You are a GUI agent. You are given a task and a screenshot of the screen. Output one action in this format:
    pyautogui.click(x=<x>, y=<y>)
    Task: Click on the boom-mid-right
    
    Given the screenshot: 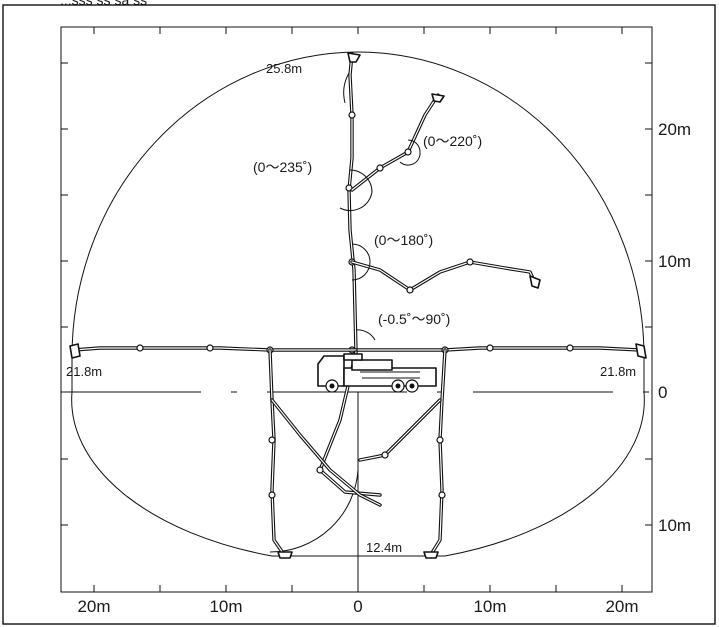 What is the action you would take?
    pyautogui.click(x=445, y=276)
    